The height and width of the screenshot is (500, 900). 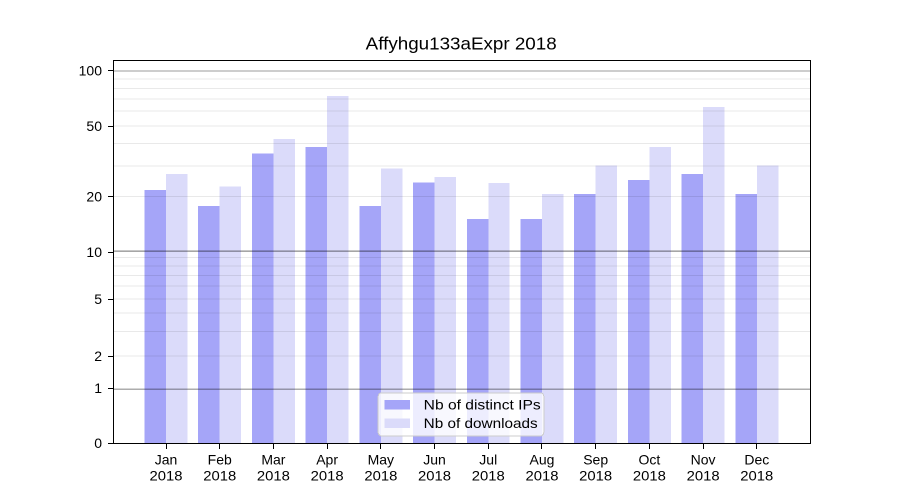 What do you see at coordinates (381, 460) in the screenshot?
I see `svg-text: May` at bounding box center [381, 460].